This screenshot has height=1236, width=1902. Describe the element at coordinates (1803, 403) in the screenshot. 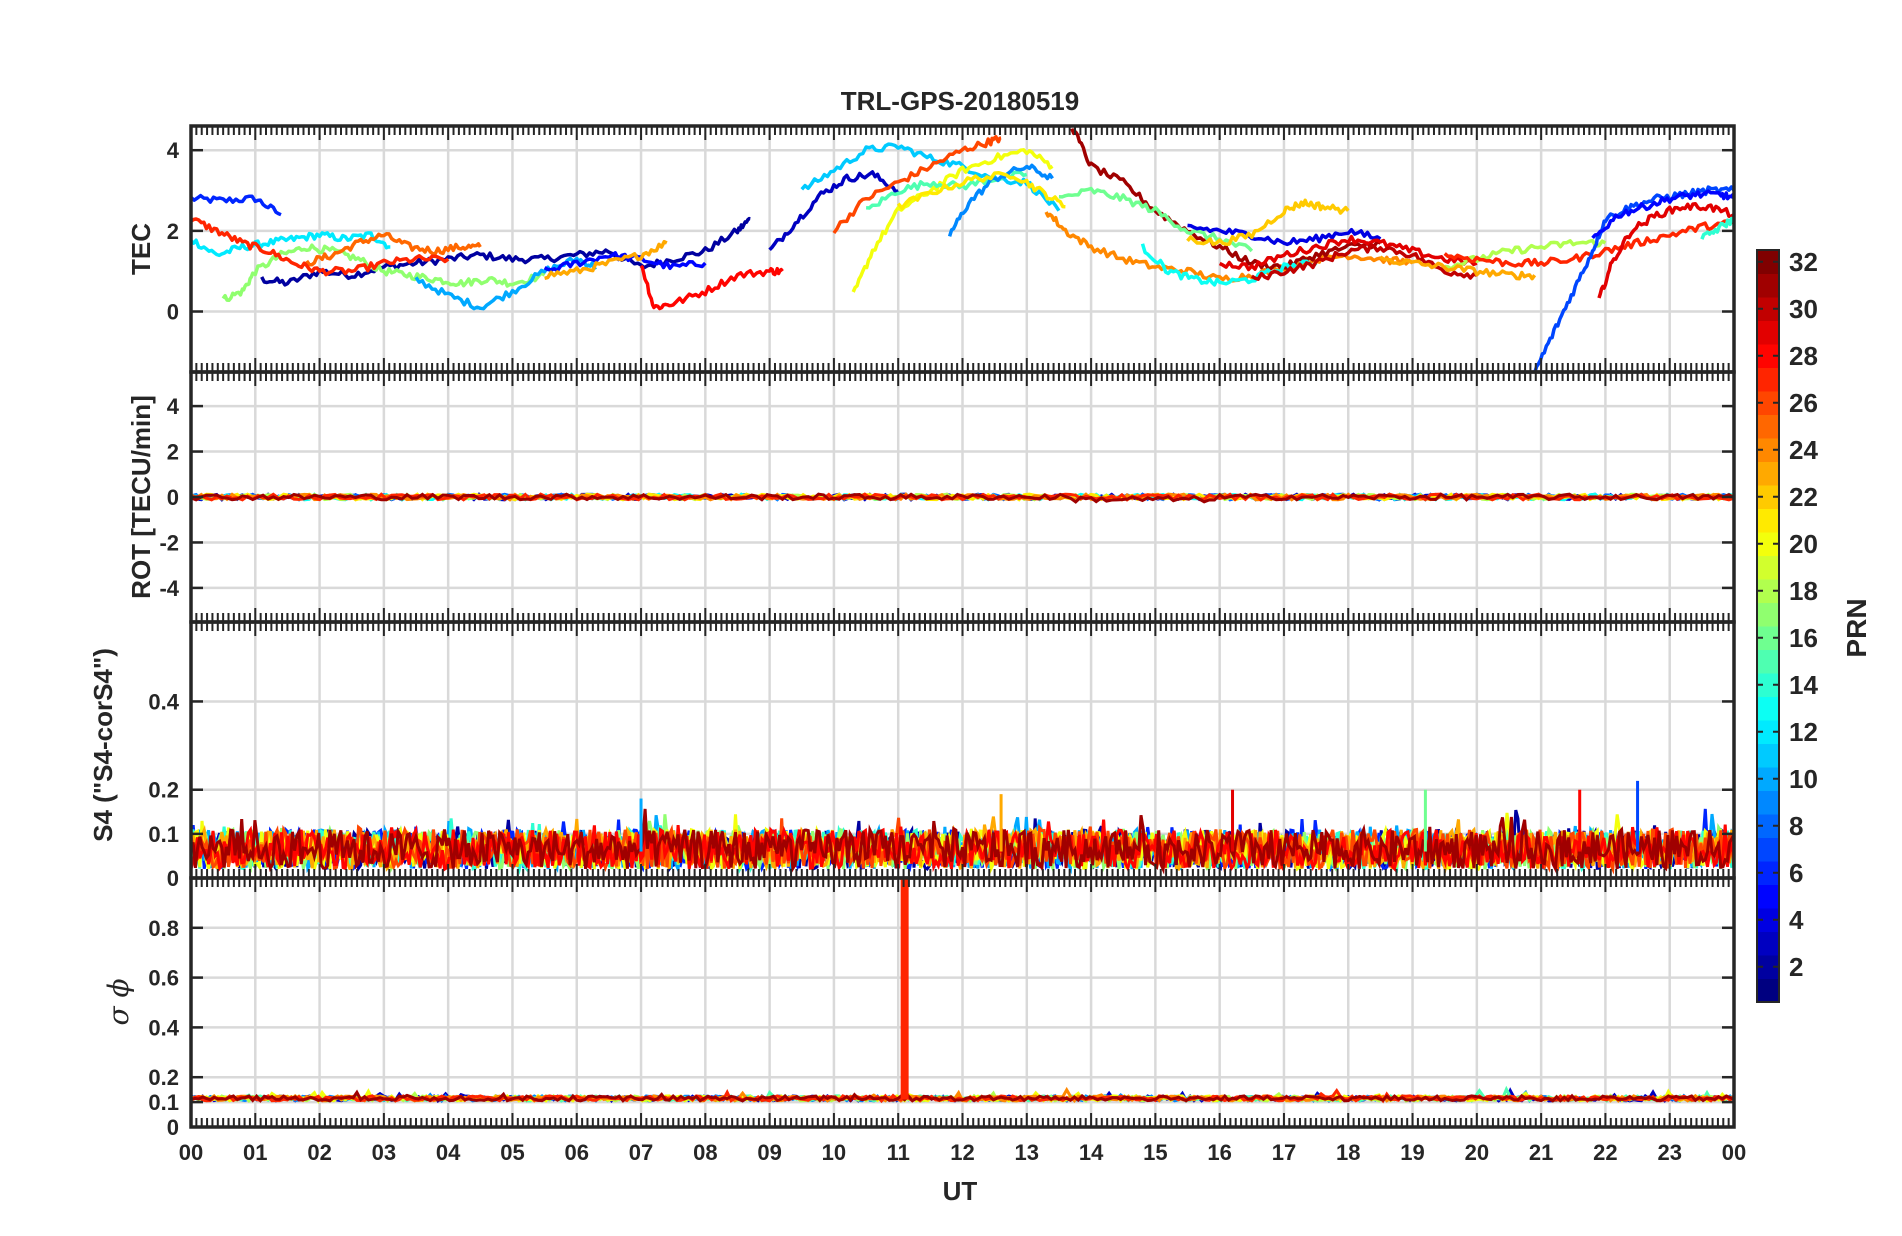

I see `colorbar-tick-label: 26` at that location.